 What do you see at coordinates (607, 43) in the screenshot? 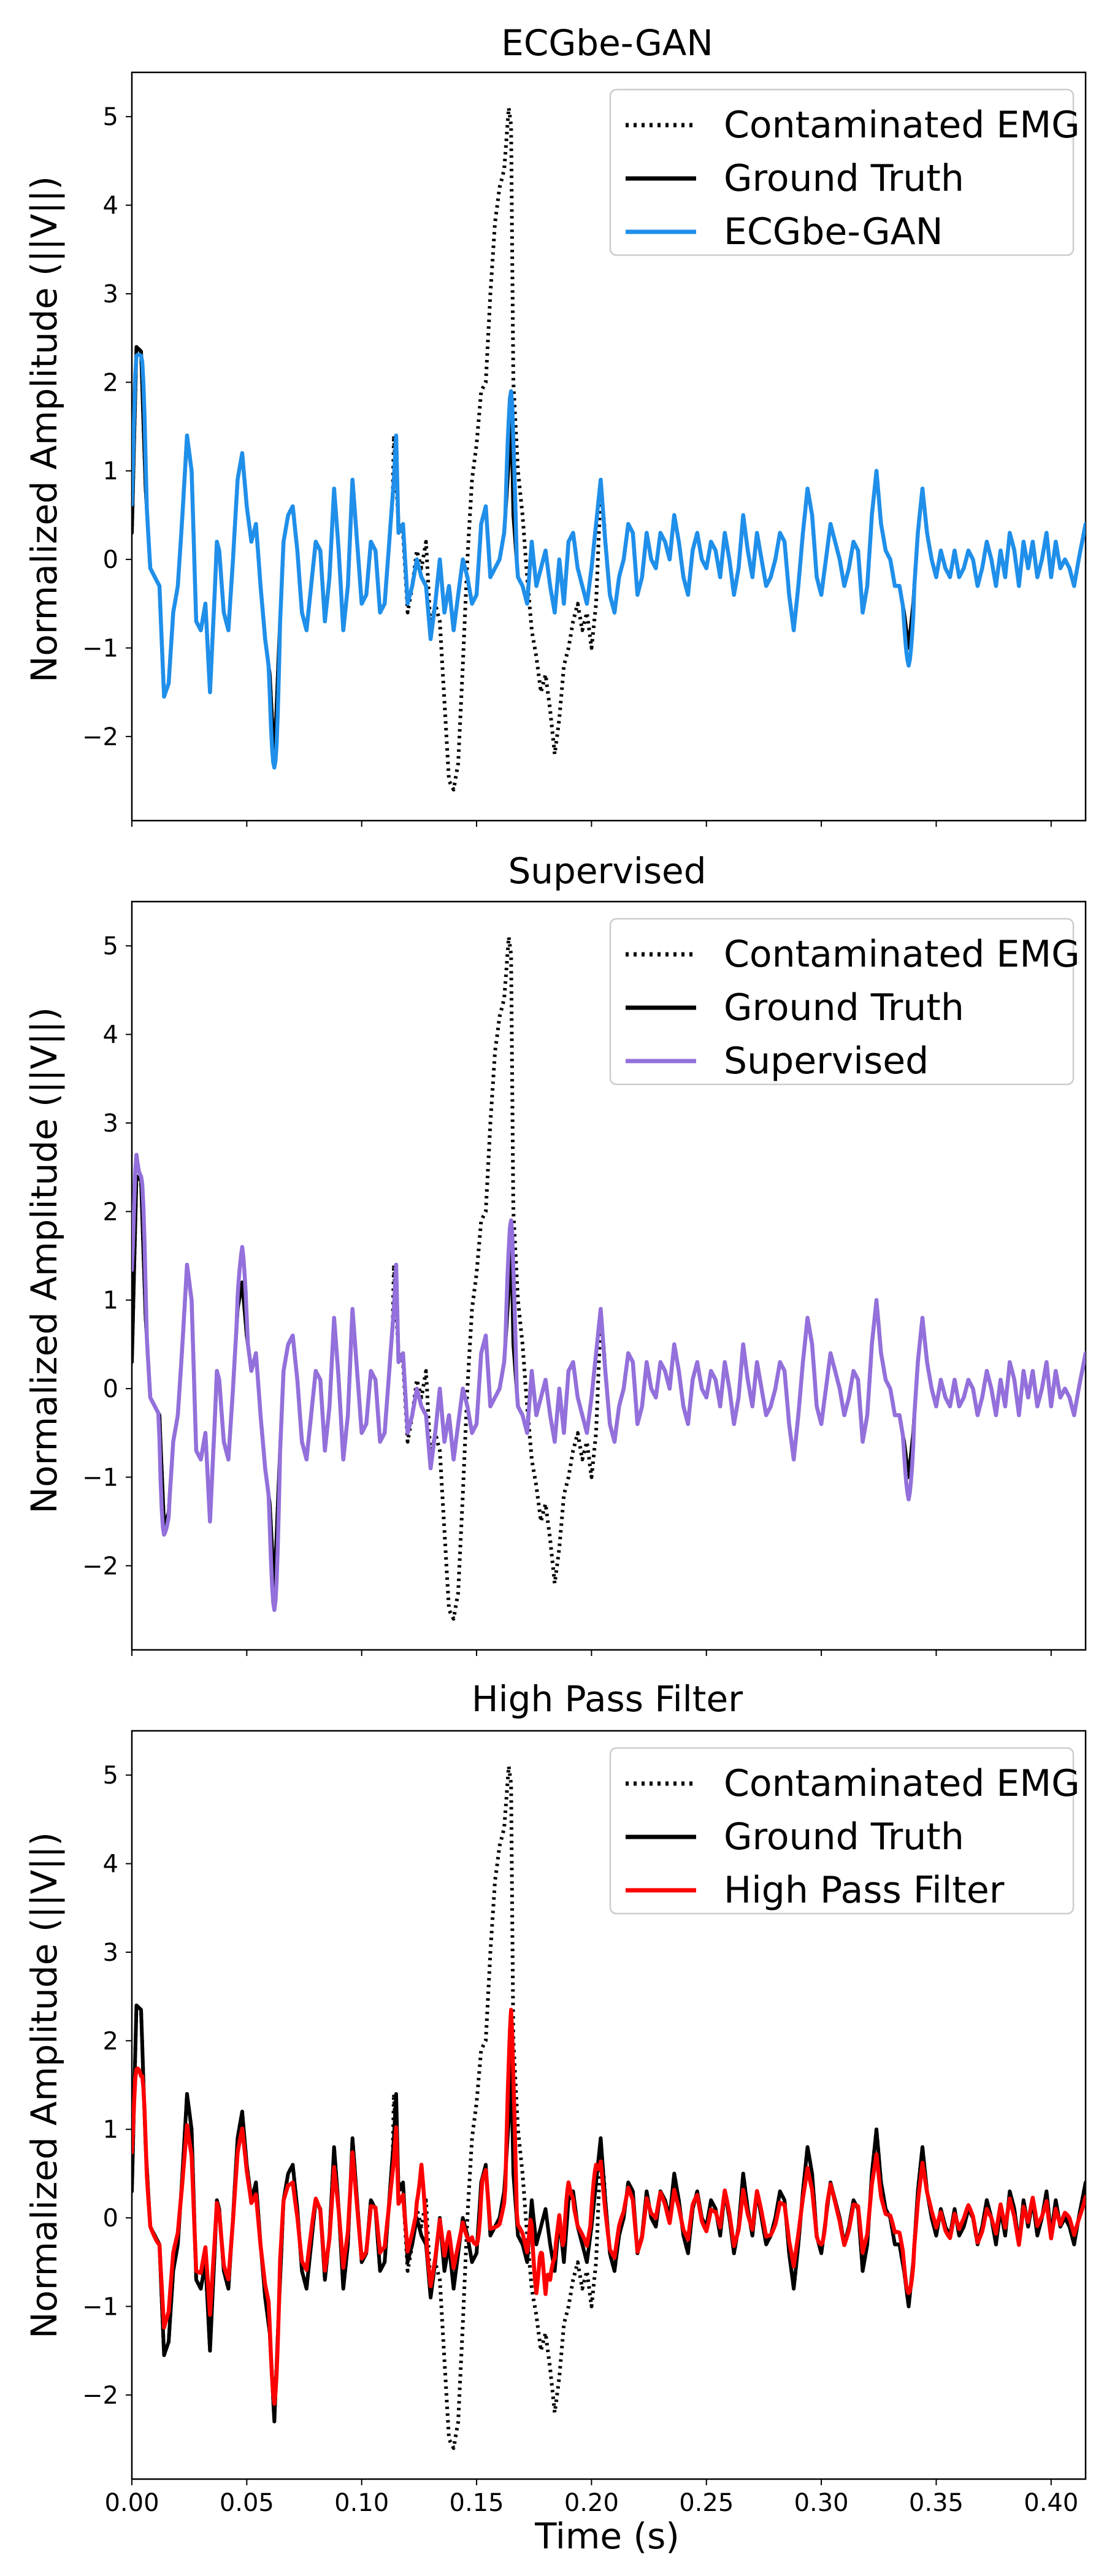
I see `chart-title: ECGbe-GAN` at bounding box center [607, 43].